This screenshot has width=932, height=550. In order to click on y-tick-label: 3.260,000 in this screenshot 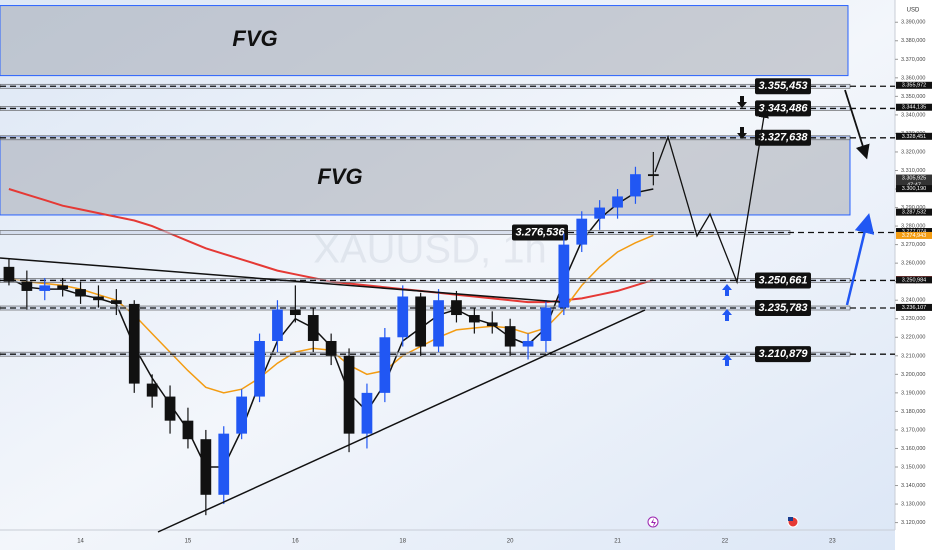, I will do `click(913, 264)`.